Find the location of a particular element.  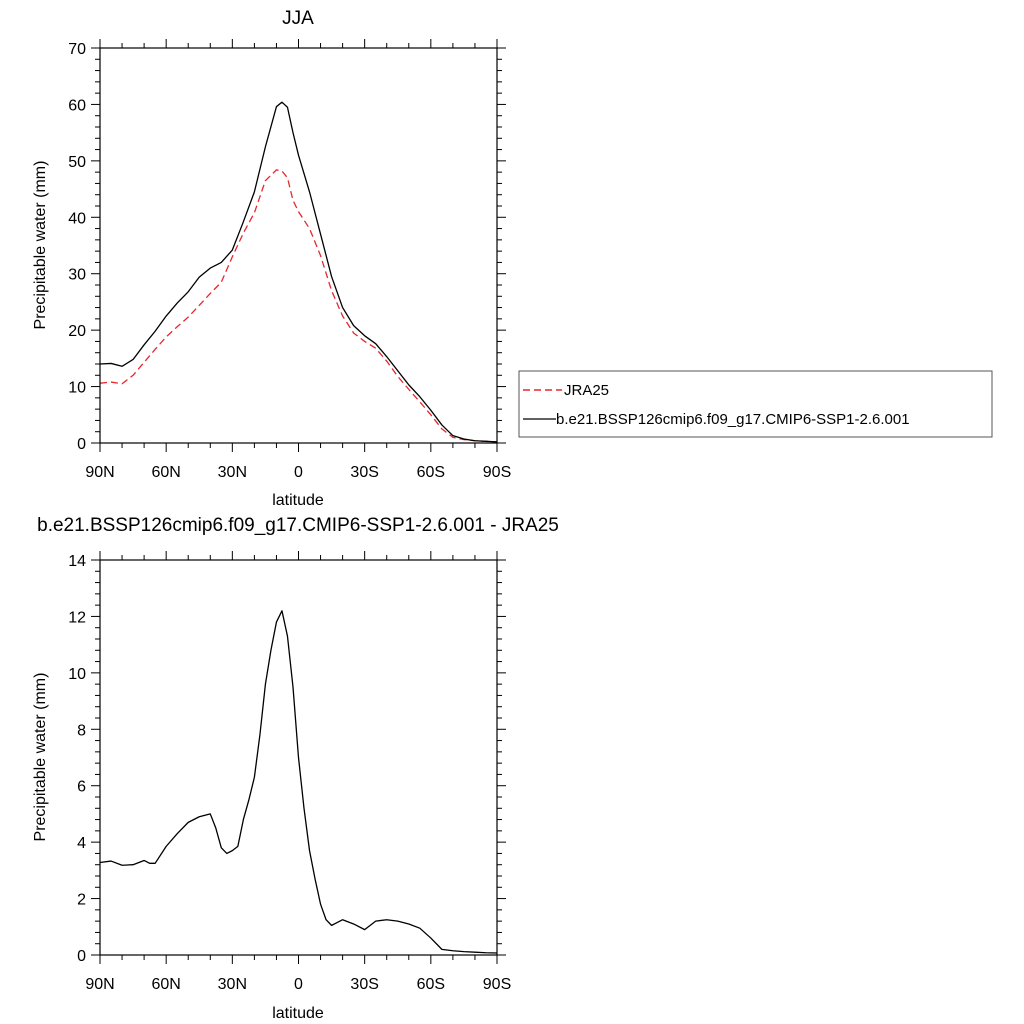

bottom-ytick-label: 4 is located at coordinates (81, 843).